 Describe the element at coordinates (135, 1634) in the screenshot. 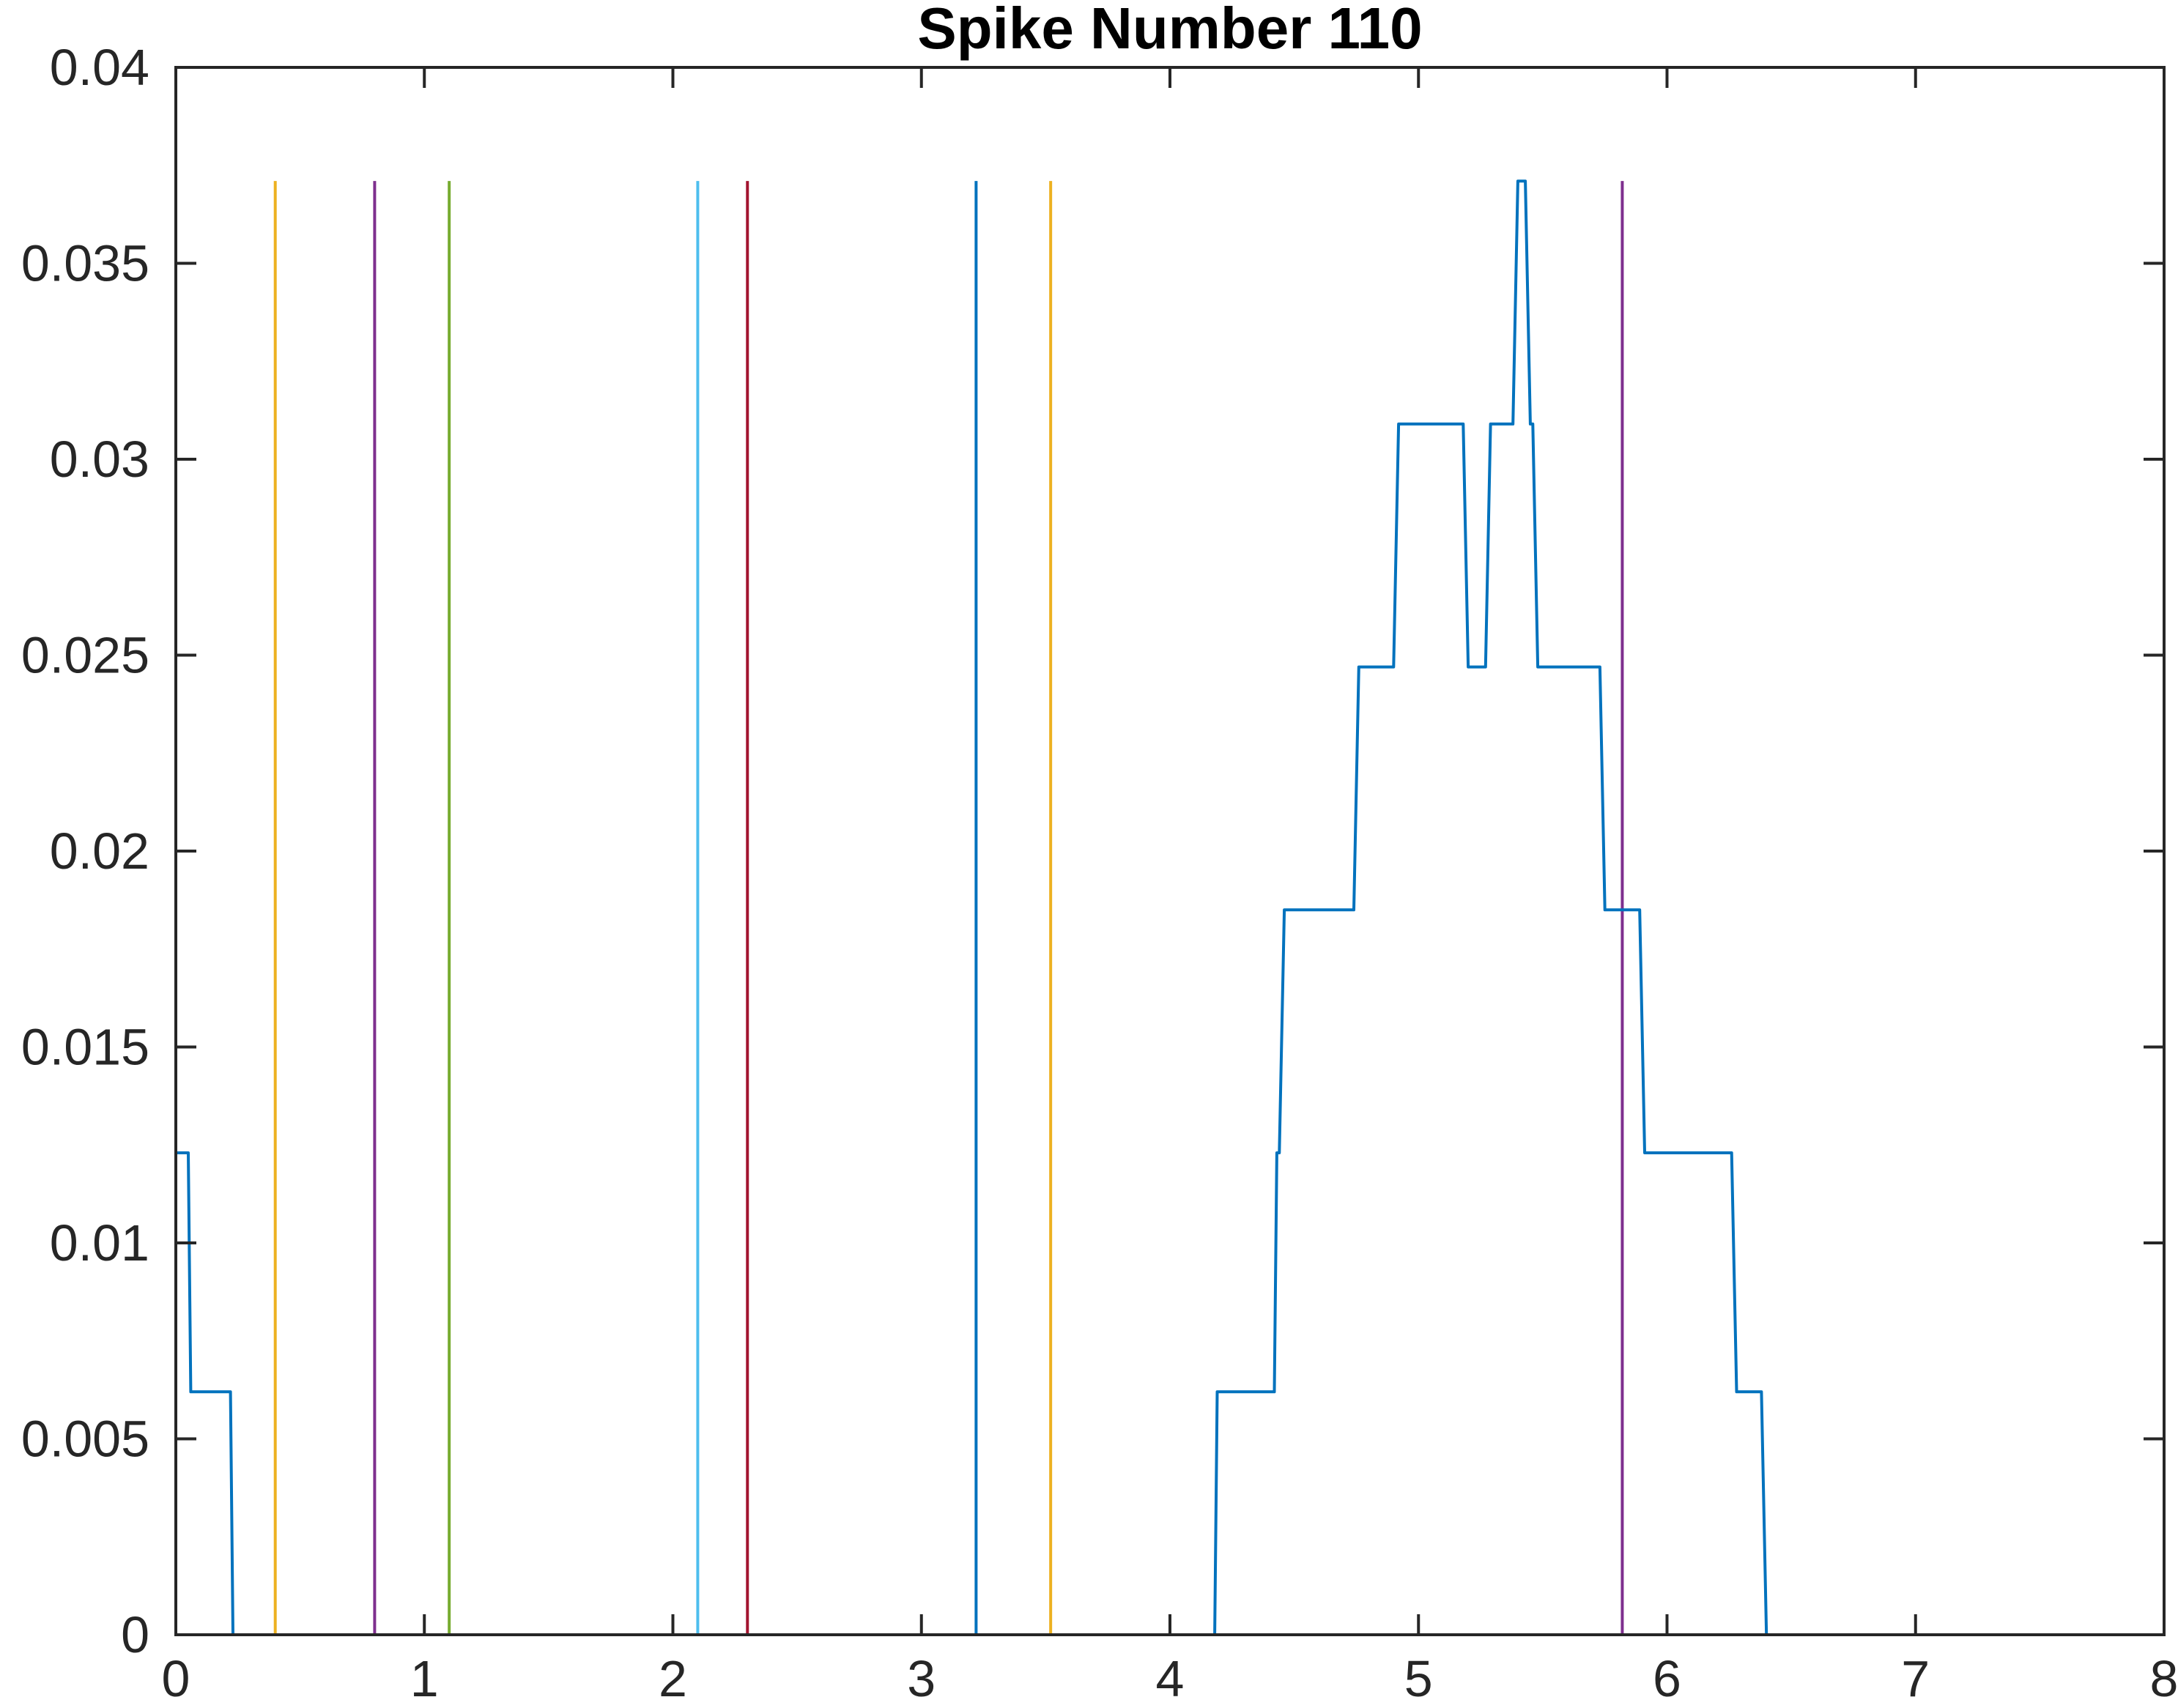

I see `y-tick-label: 0` at that location.